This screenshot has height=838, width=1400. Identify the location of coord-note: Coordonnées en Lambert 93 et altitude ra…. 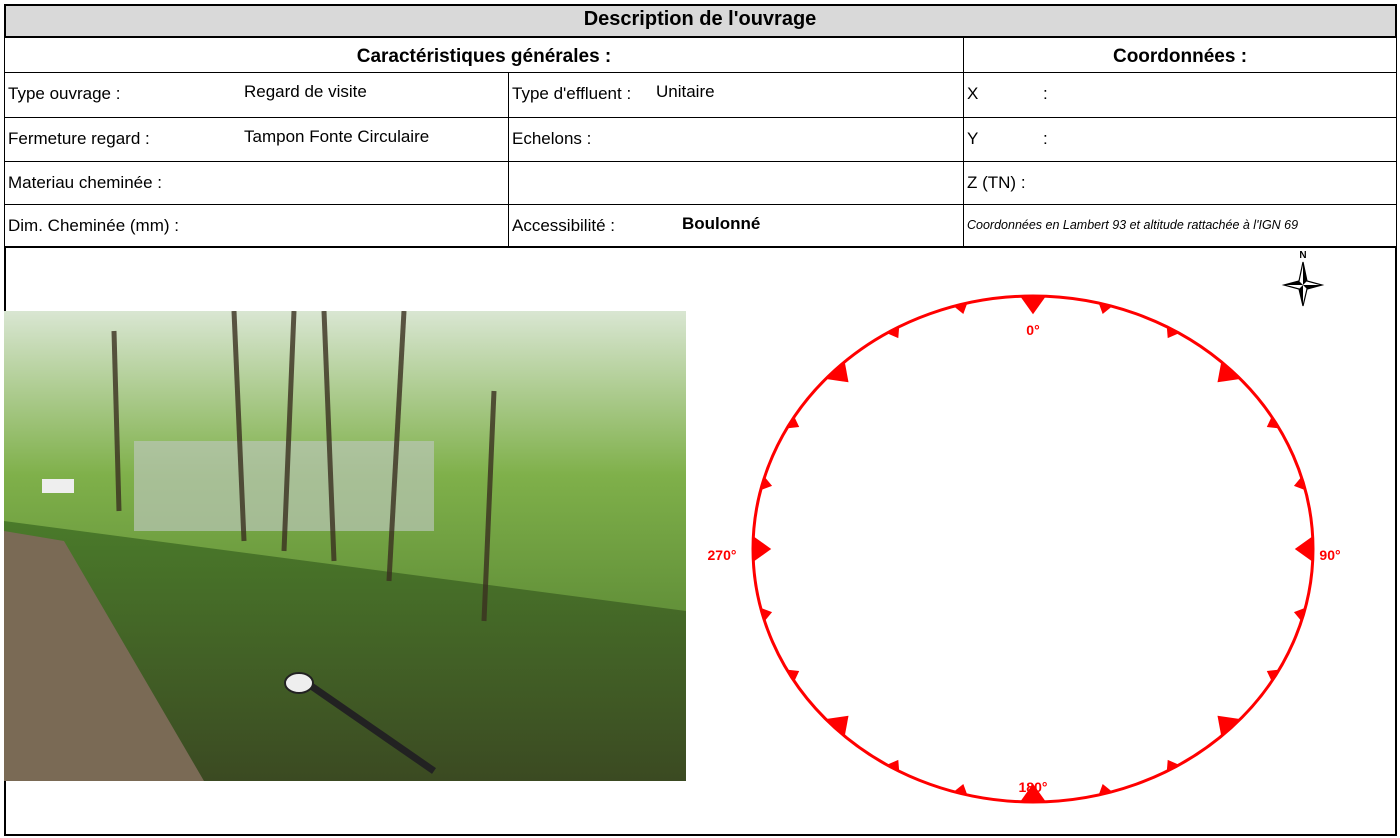
(1133, 225).